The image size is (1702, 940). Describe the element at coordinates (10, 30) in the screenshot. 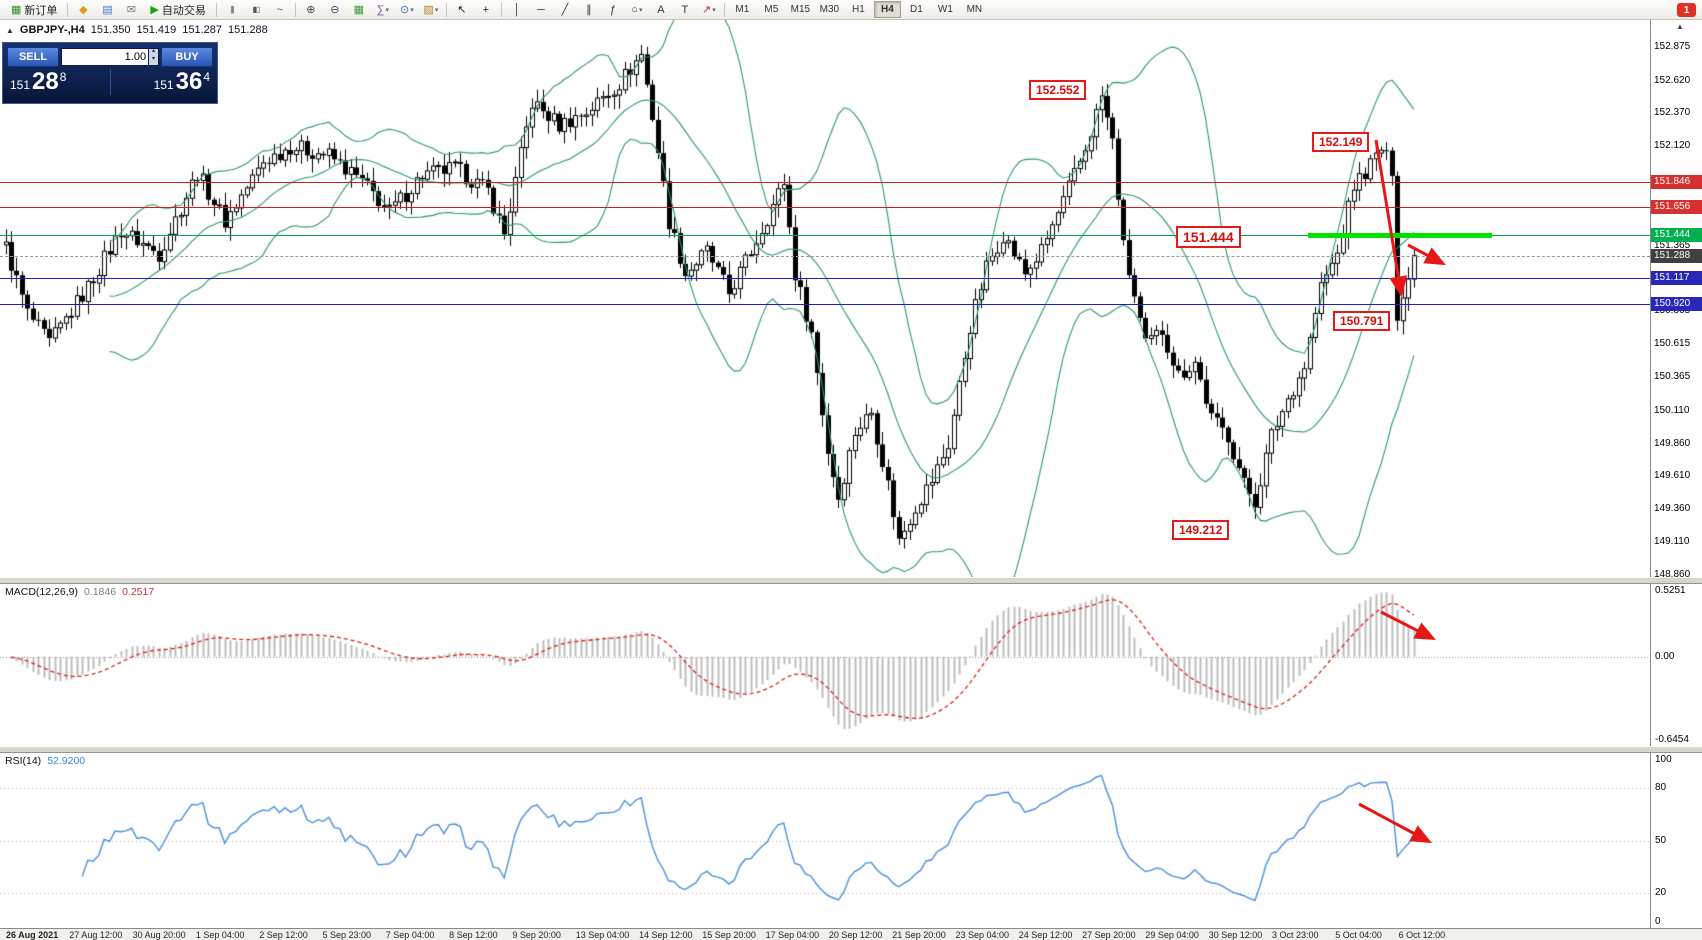

I see `collapse-arrow-icon: ▲` at that location.